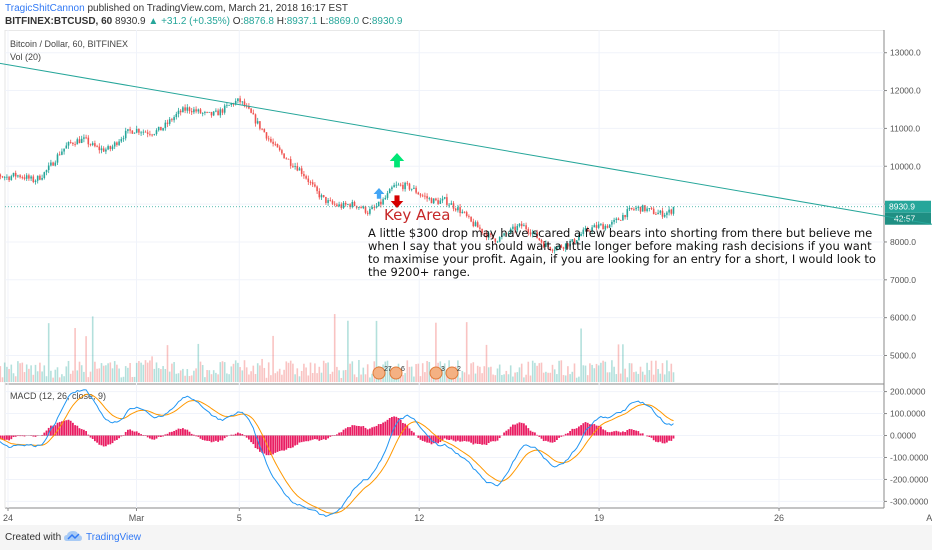  What do you see at coordinates (114, 537) in the screenshot?
I see `tradingview-brand: TradingView` at bounding box center [114, 537].